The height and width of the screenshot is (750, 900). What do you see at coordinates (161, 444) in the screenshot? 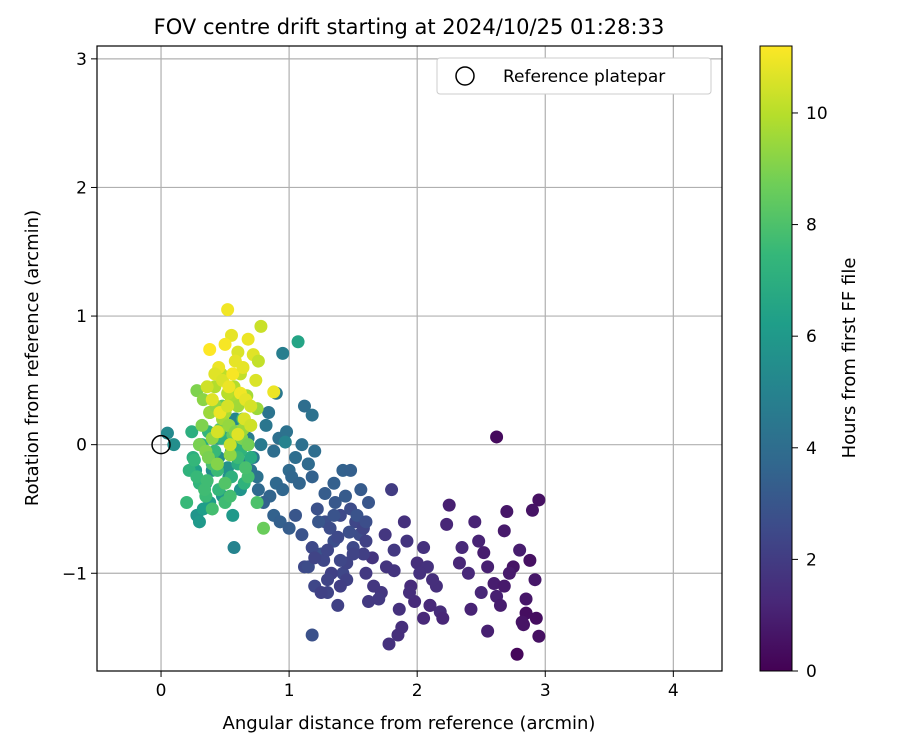
I see `reference-platepar-marker` at bounding box center [161, 444].